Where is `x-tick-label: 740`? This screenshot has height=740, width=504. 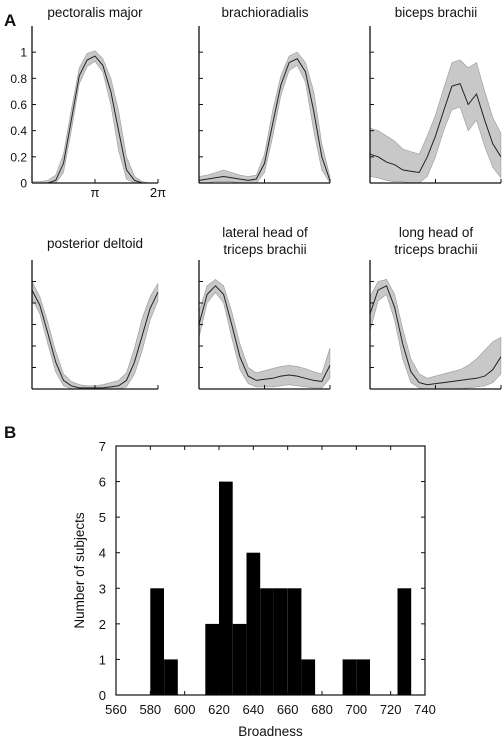
x-tick-label: 740 is located at coordinates (425, 709).